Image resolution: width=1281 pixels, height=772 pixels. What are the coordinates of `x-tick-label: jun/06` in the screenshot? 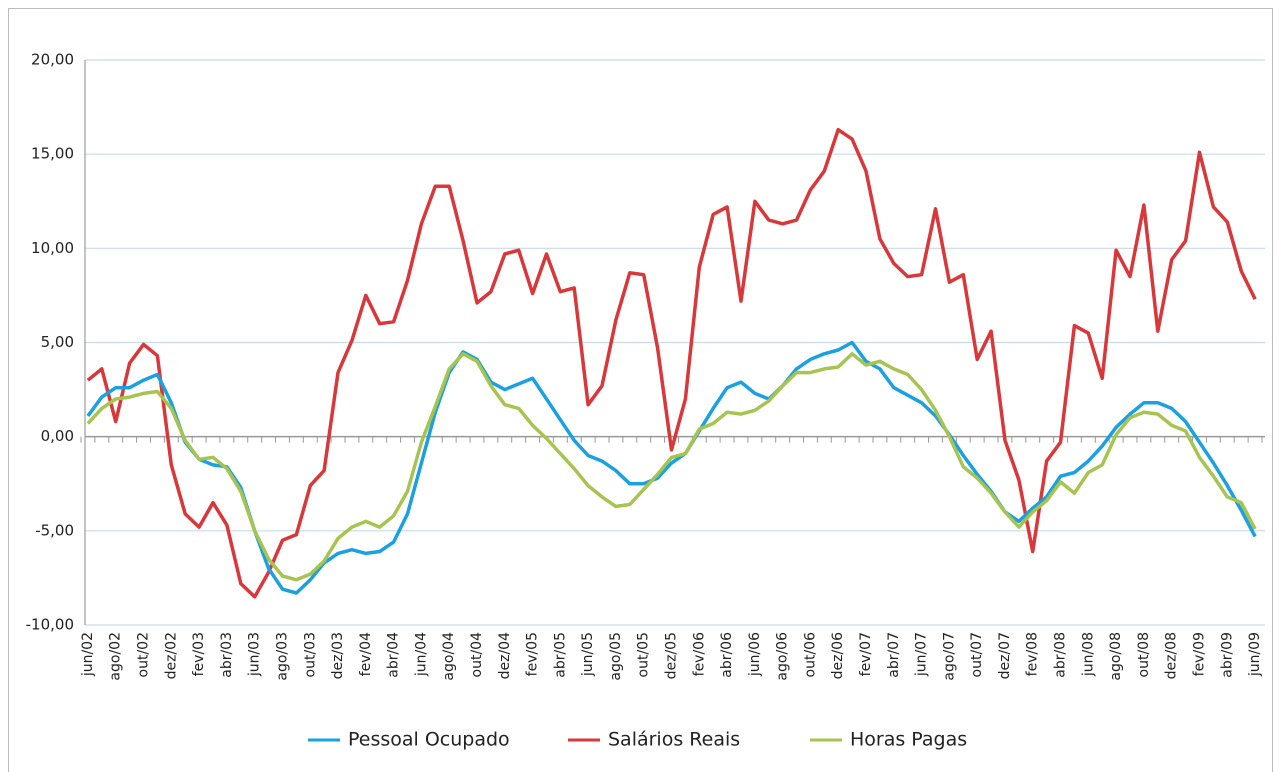 It's located at (755, 654).